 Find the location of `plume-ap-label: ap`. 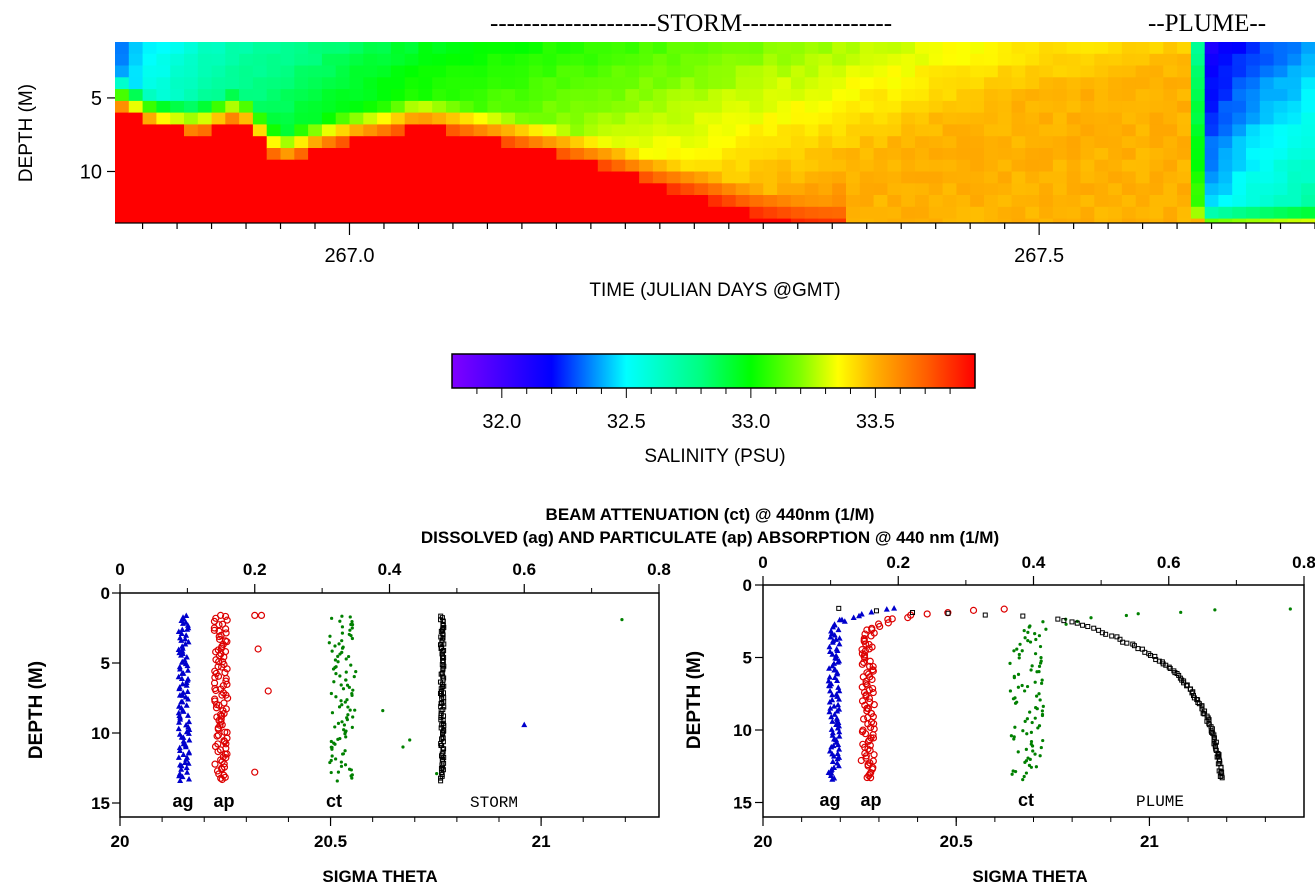

plume-ap-label: ap is located at coordinates (870, 800).